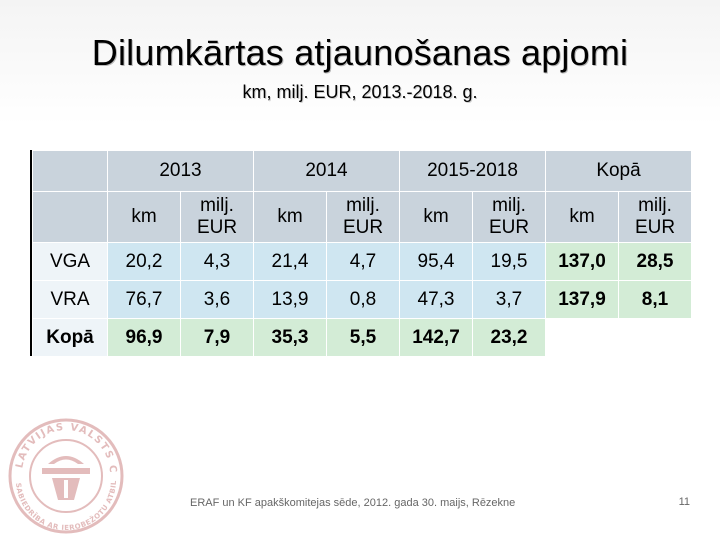 This screenshot has width=720, height=540. Describe the element at coordinates (180, 171) in the screenshot. I see `period-header-2013: 2013` at that location.